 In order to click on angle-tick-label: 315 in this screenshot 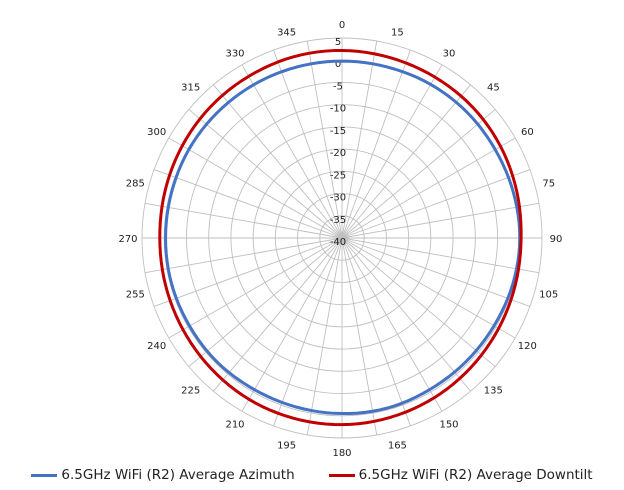, I will do `click(190, 88)`.